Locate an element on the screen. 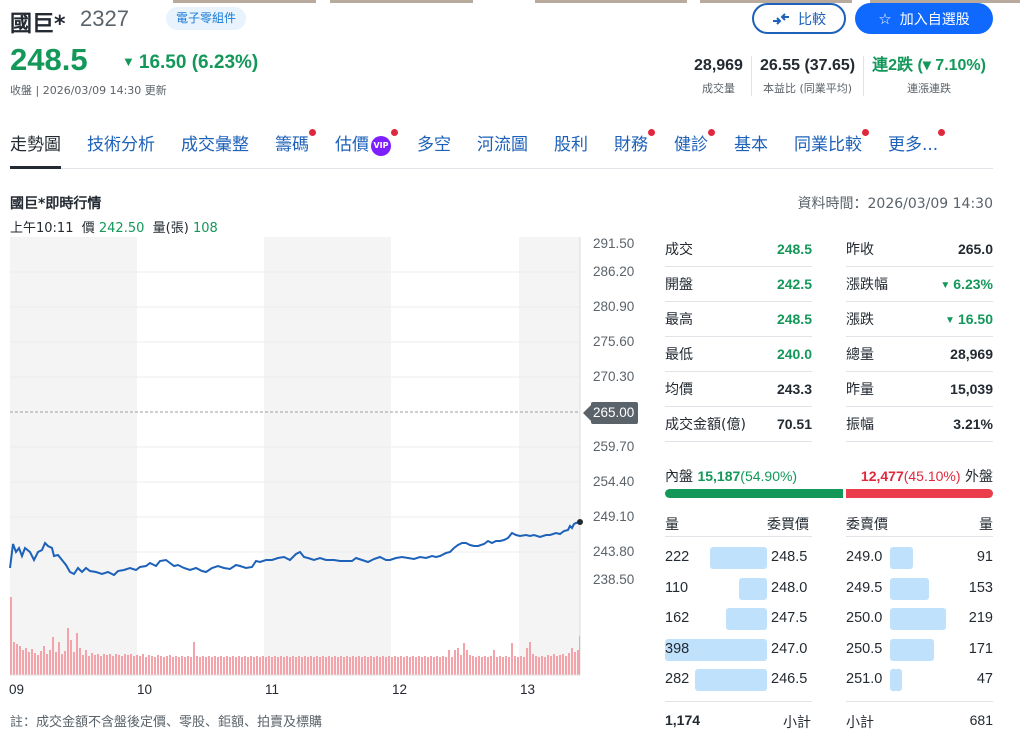 The image size is (1024, 749). tab-long-short: 多空 is located at coordinates (434, 151).